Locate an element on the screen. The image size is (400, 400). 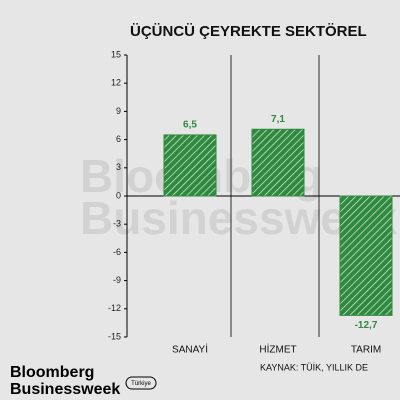
y-tick-label: 3 is located at coordinates (118, 167).